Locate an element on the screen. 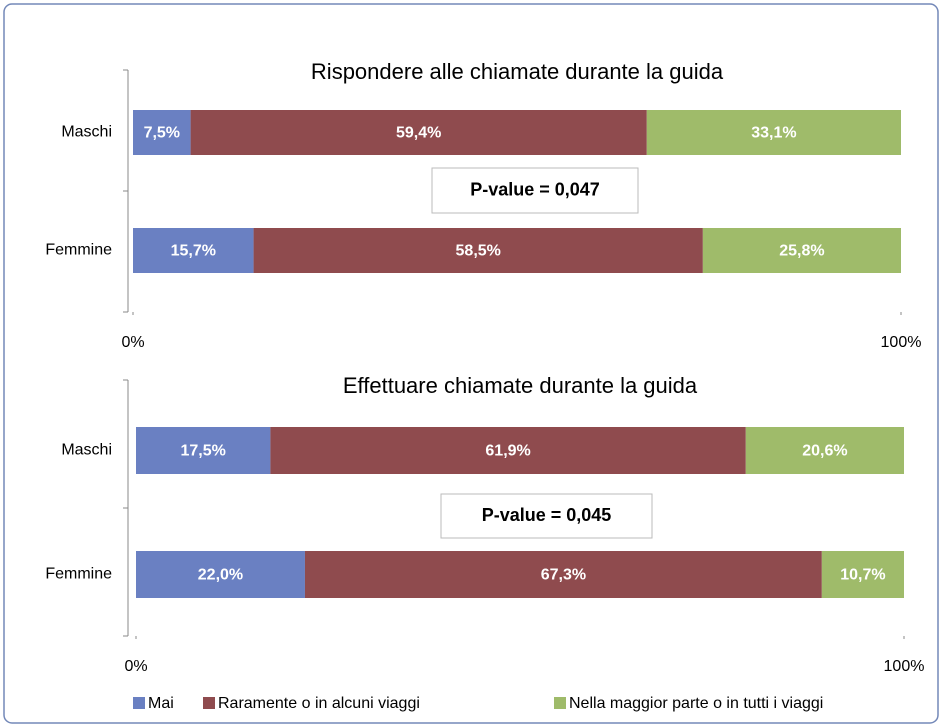 This screenshot has height=727, width=942. value-label: 58,5% is located at coordinates (478, 251).